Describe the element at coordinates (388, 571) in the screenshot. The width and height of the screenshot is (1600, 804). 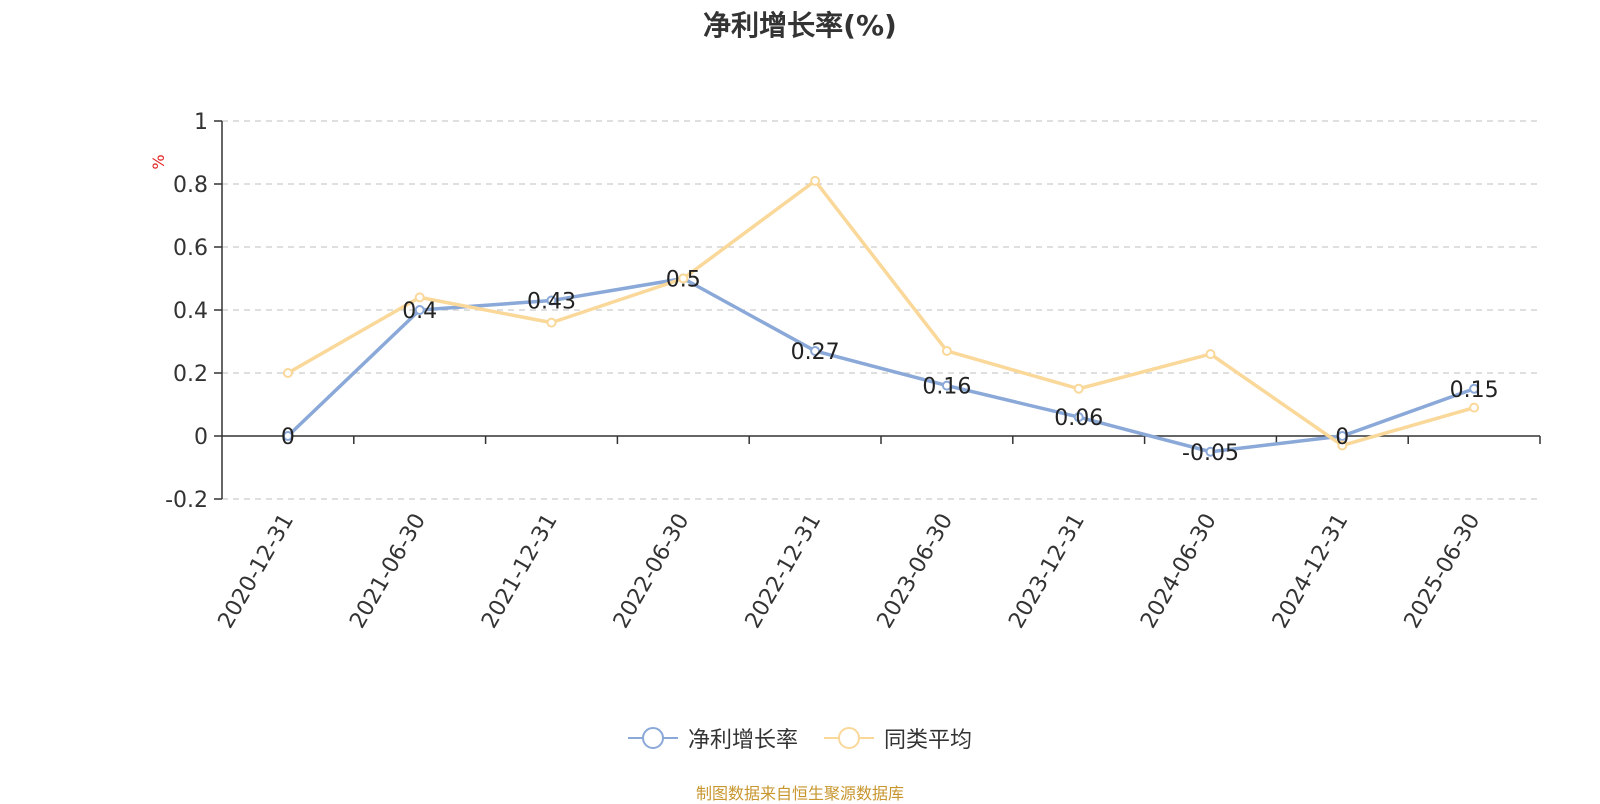
I see `x-tick-label: 2021-06-30` at that location.